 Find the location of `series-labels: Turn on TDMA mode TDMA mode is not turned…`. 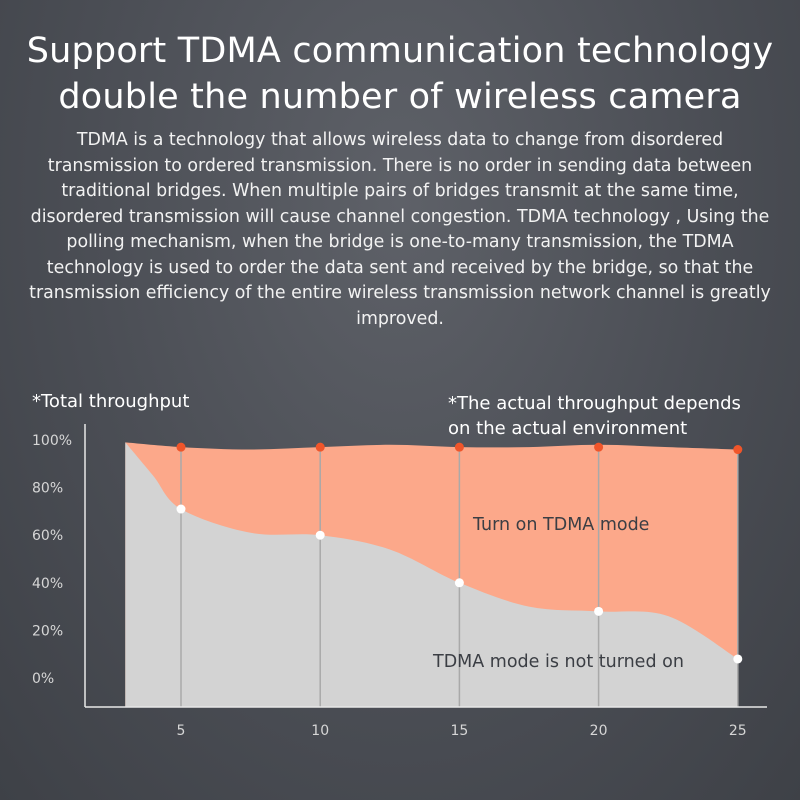

series-labels: Turn on TDMA mode TDMA mode is not turned… is located at coordinates (558, 593).